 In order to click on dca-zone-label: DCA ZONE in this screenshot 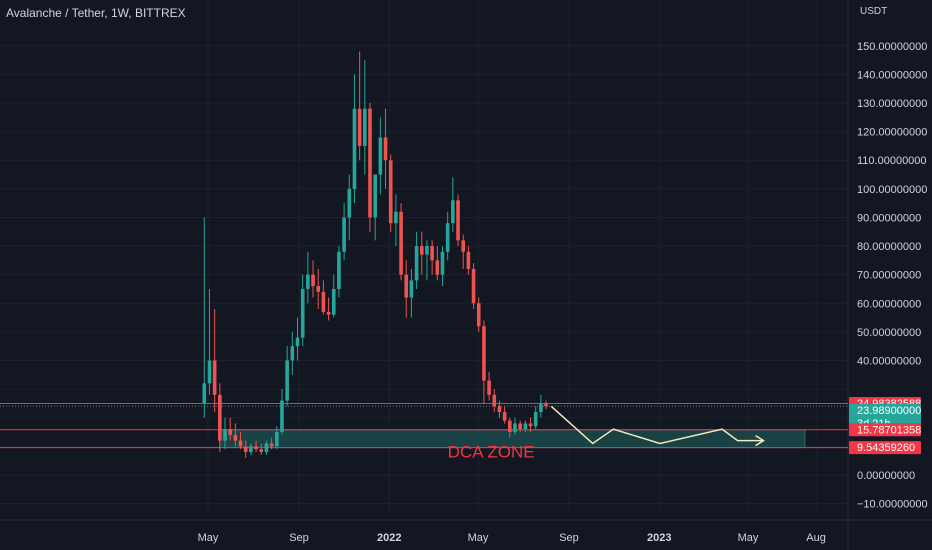, I will do `click(491, 452)`.